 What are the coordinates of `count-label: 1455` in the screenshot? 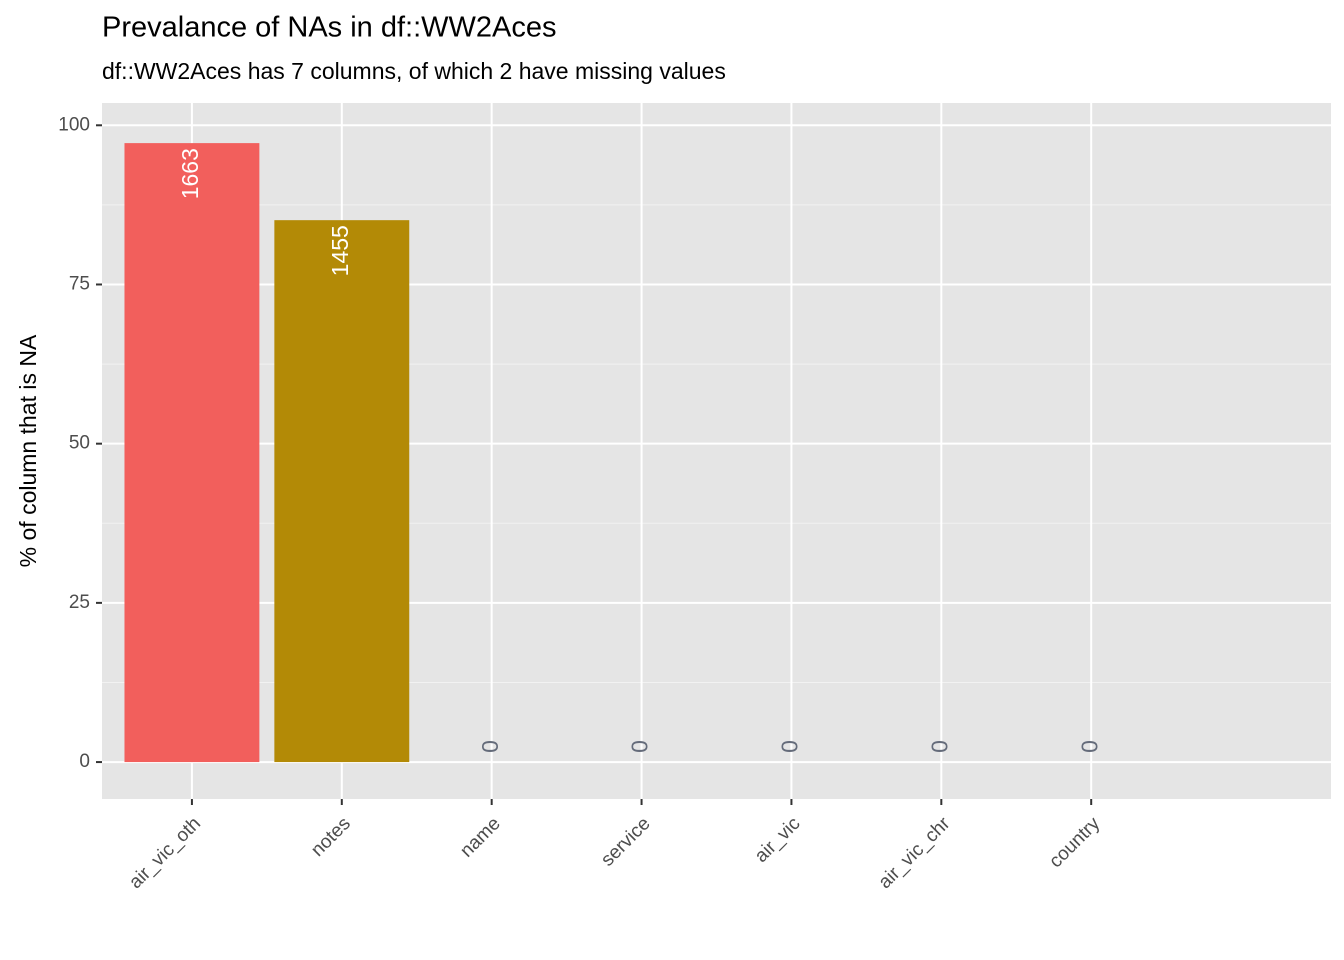 It's located at (340, 250).